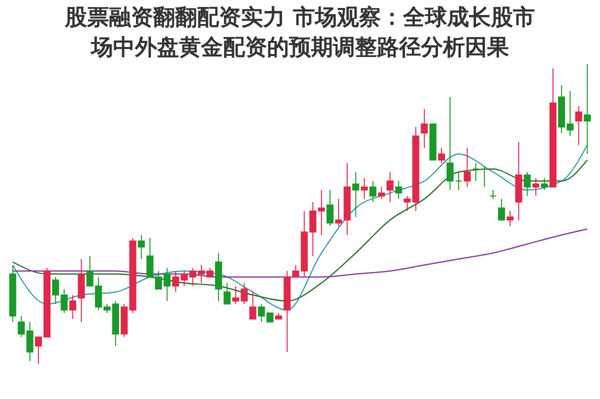  Describe the element at coordinates (299, 32) in the screenshot. I see `chart-title: 股票融资翻翻配资实力 市场观察：全球成长股市场中外盘黄金配资的预期调整路径分析因果` at that location.